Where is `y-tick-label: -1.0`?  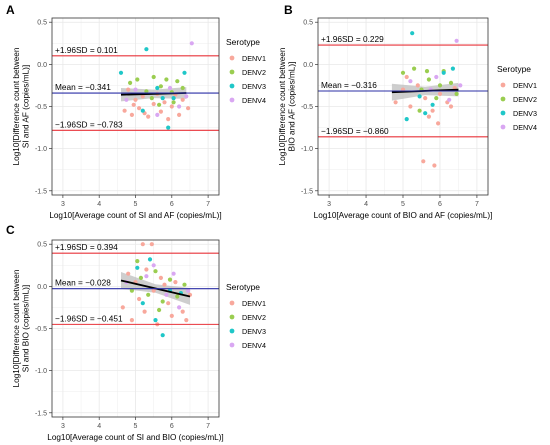
y-tick-label: -1.0 is located at coordinates (307, 149).